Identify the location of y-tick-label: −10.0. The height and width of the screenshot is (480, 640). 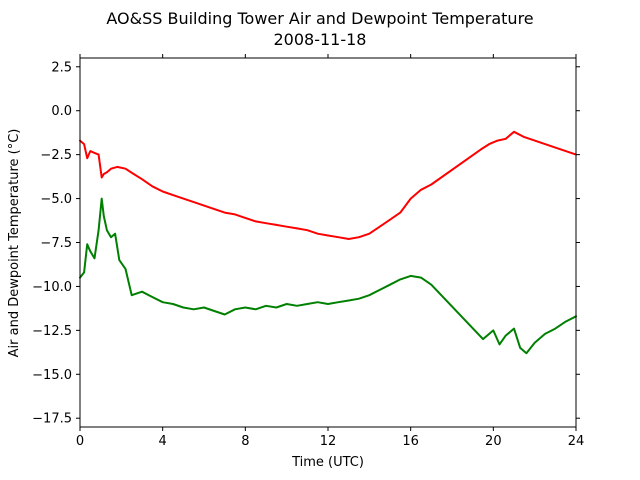
(52, 287).